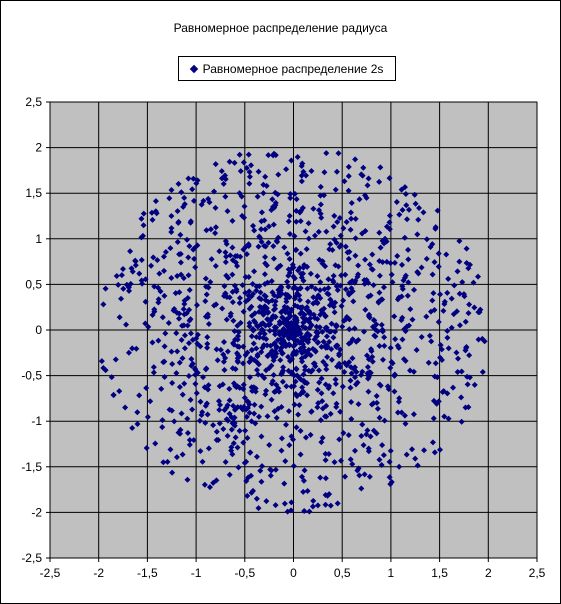 The height and width of the screenshot is (604, 561). Describe the element at coordinates (293, 68) in the screenshot. I see `legend-series-label: Равномерное распределение 2s` at that location.